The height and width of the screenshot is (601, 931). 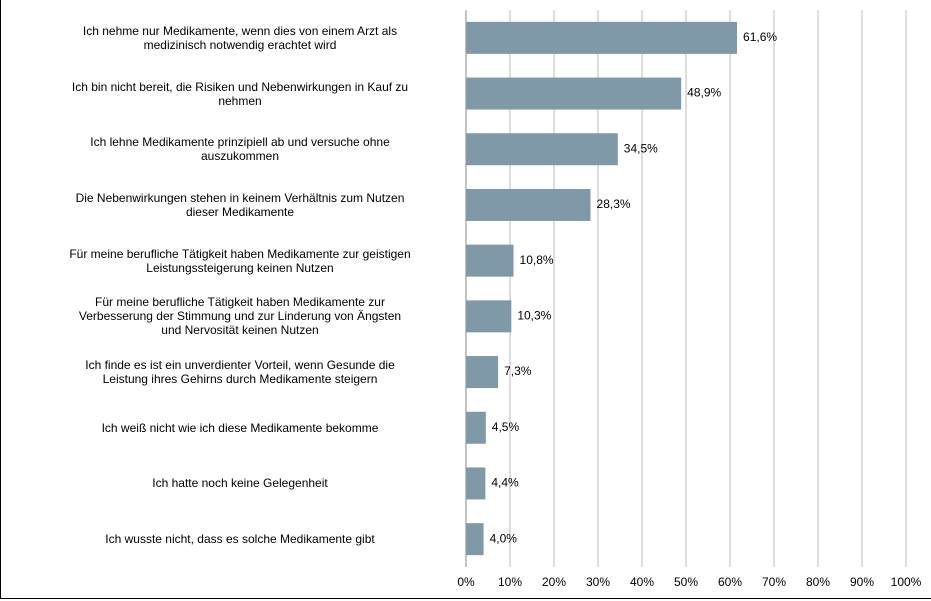 What do you see at coordinates (862, 582) in the screenshot?
I see `x-tick-label: 90%` at bounding box center [862, 582].